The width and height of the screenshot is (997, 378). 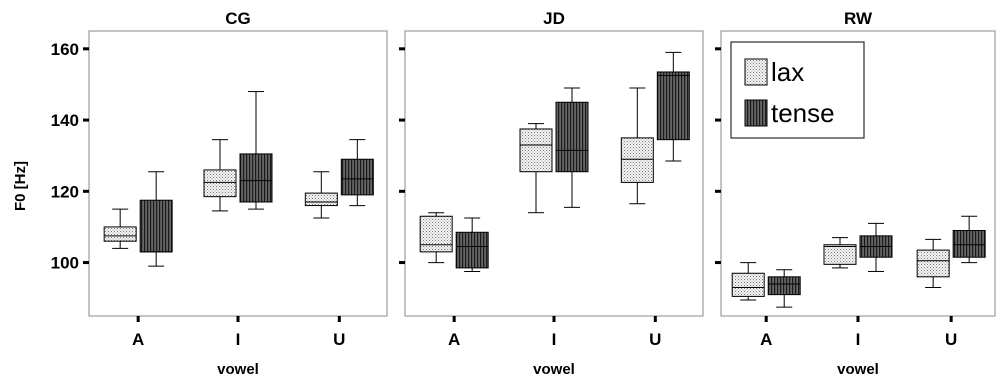 I want to click on y-tick-label: 160, so click(x=65, y=49).